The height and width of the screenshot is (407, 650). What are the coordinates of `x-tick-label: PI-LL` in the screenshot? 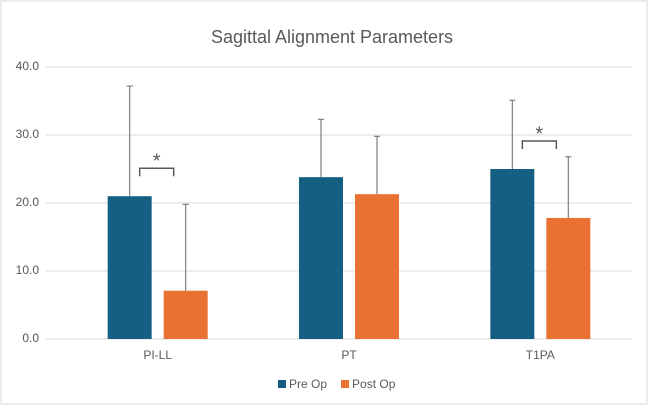 It's located at (157, 355).